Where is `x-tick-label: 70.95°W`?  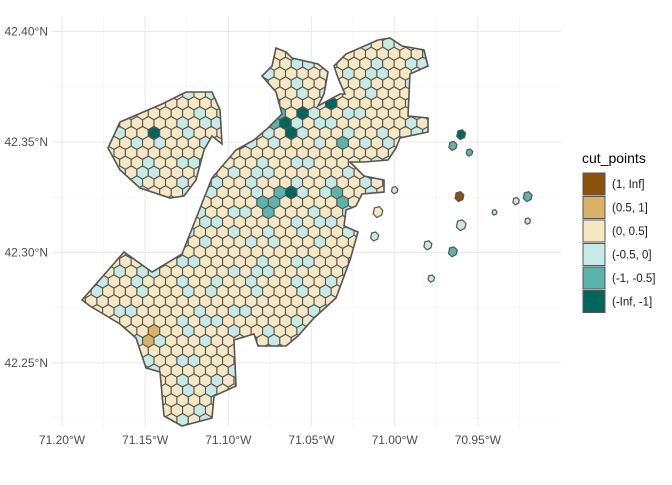
x-tick-label: 70.95°W is located at coordinates (478, 440).